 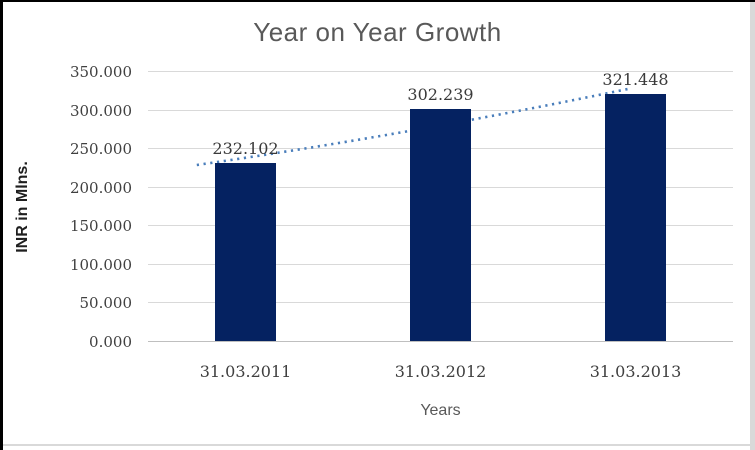 I want to click on x-axis-tick-labels: 31.03.2011 31.03.2012 31.03.2013, so click(x=440, y=373).